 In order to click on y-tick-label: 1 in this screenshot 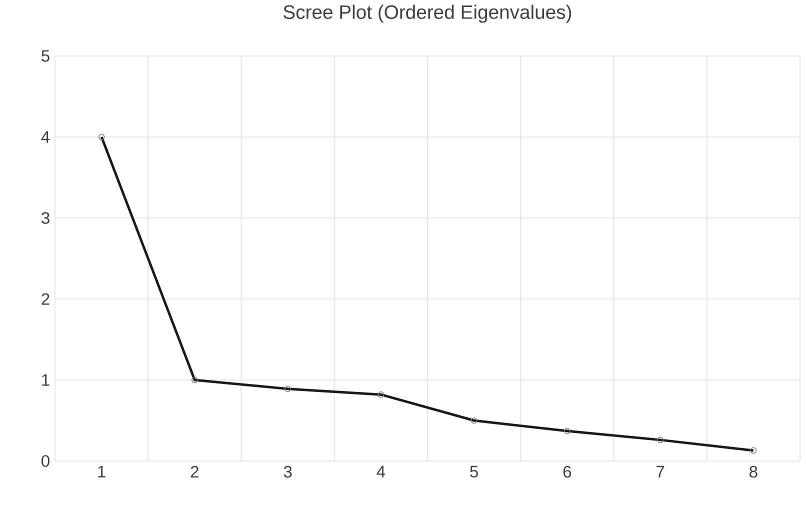, I will do `click(46, 380)`.